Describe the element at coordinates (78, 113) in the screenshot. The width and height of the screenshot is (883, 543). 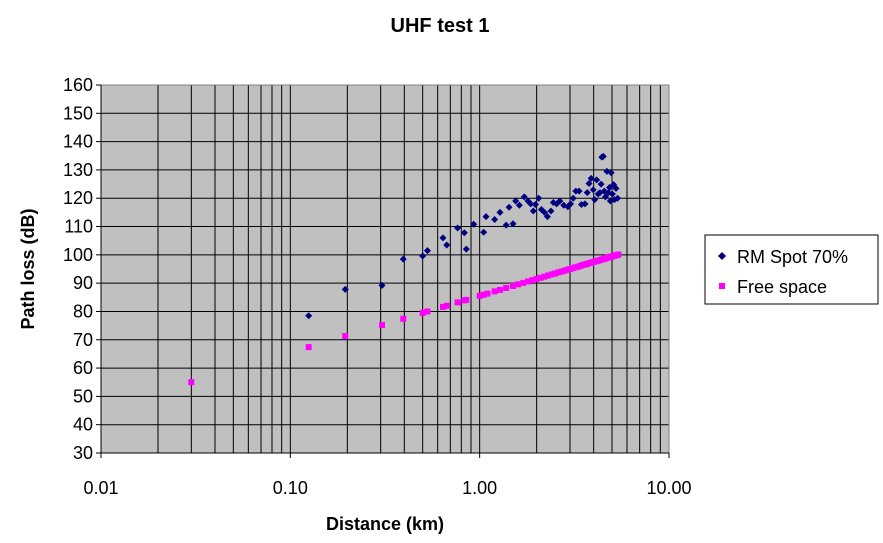
I see `y-tick-label: 150` at that location.